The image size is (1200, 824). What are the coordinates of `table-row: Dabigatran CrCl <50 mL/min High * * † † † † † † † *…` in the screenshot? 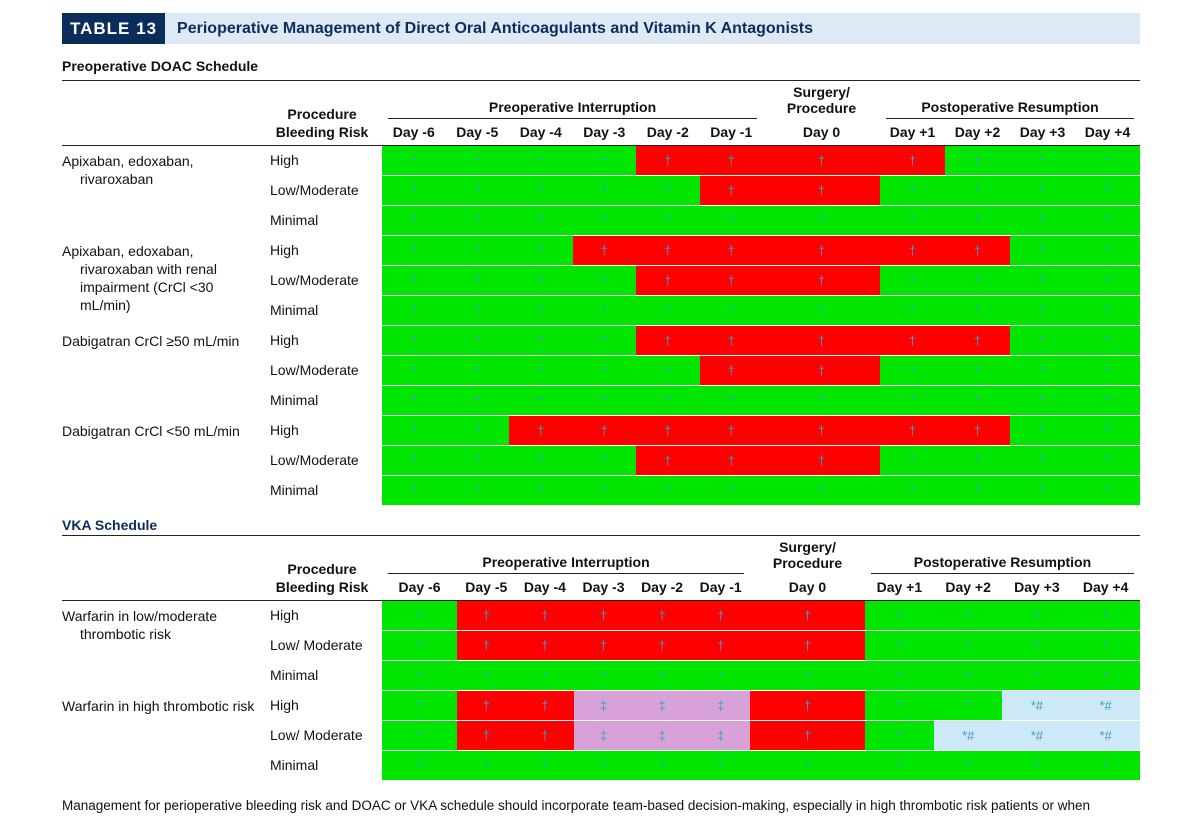 It's located at (601, 460).